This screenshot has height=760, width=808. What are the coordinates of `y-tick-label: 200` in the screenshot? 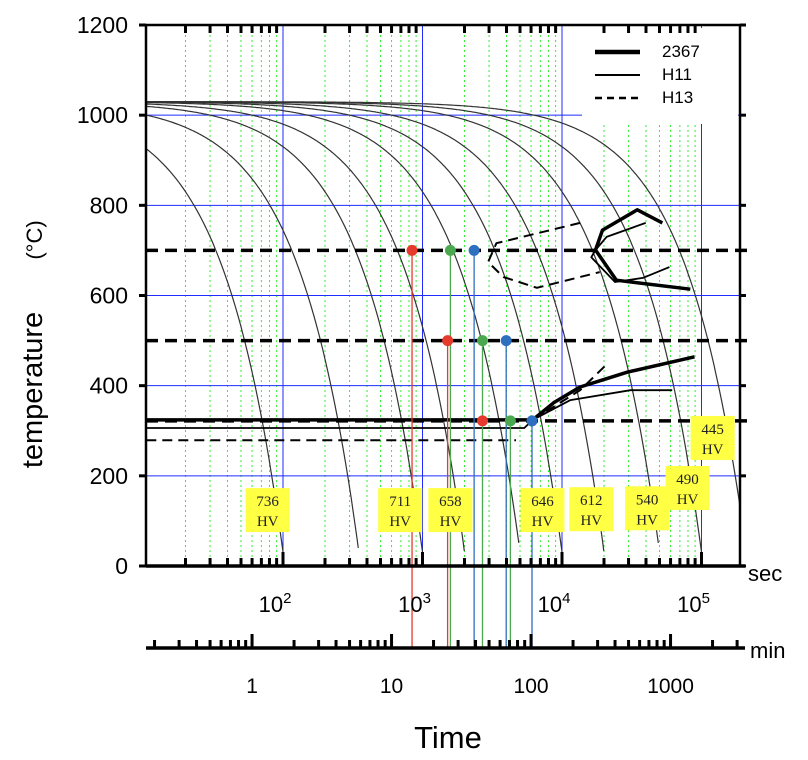 It's located at (109, 476).